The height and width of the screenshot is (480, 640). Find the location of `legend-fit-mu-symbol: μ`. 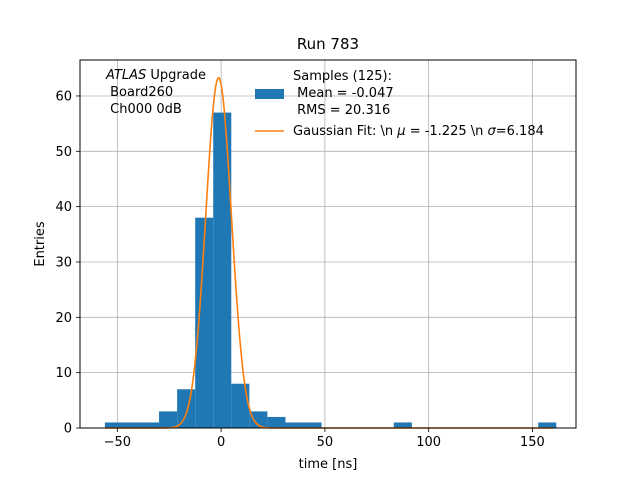

legend-fit-mu-symbol: μ is located at coordinates (400, 131).